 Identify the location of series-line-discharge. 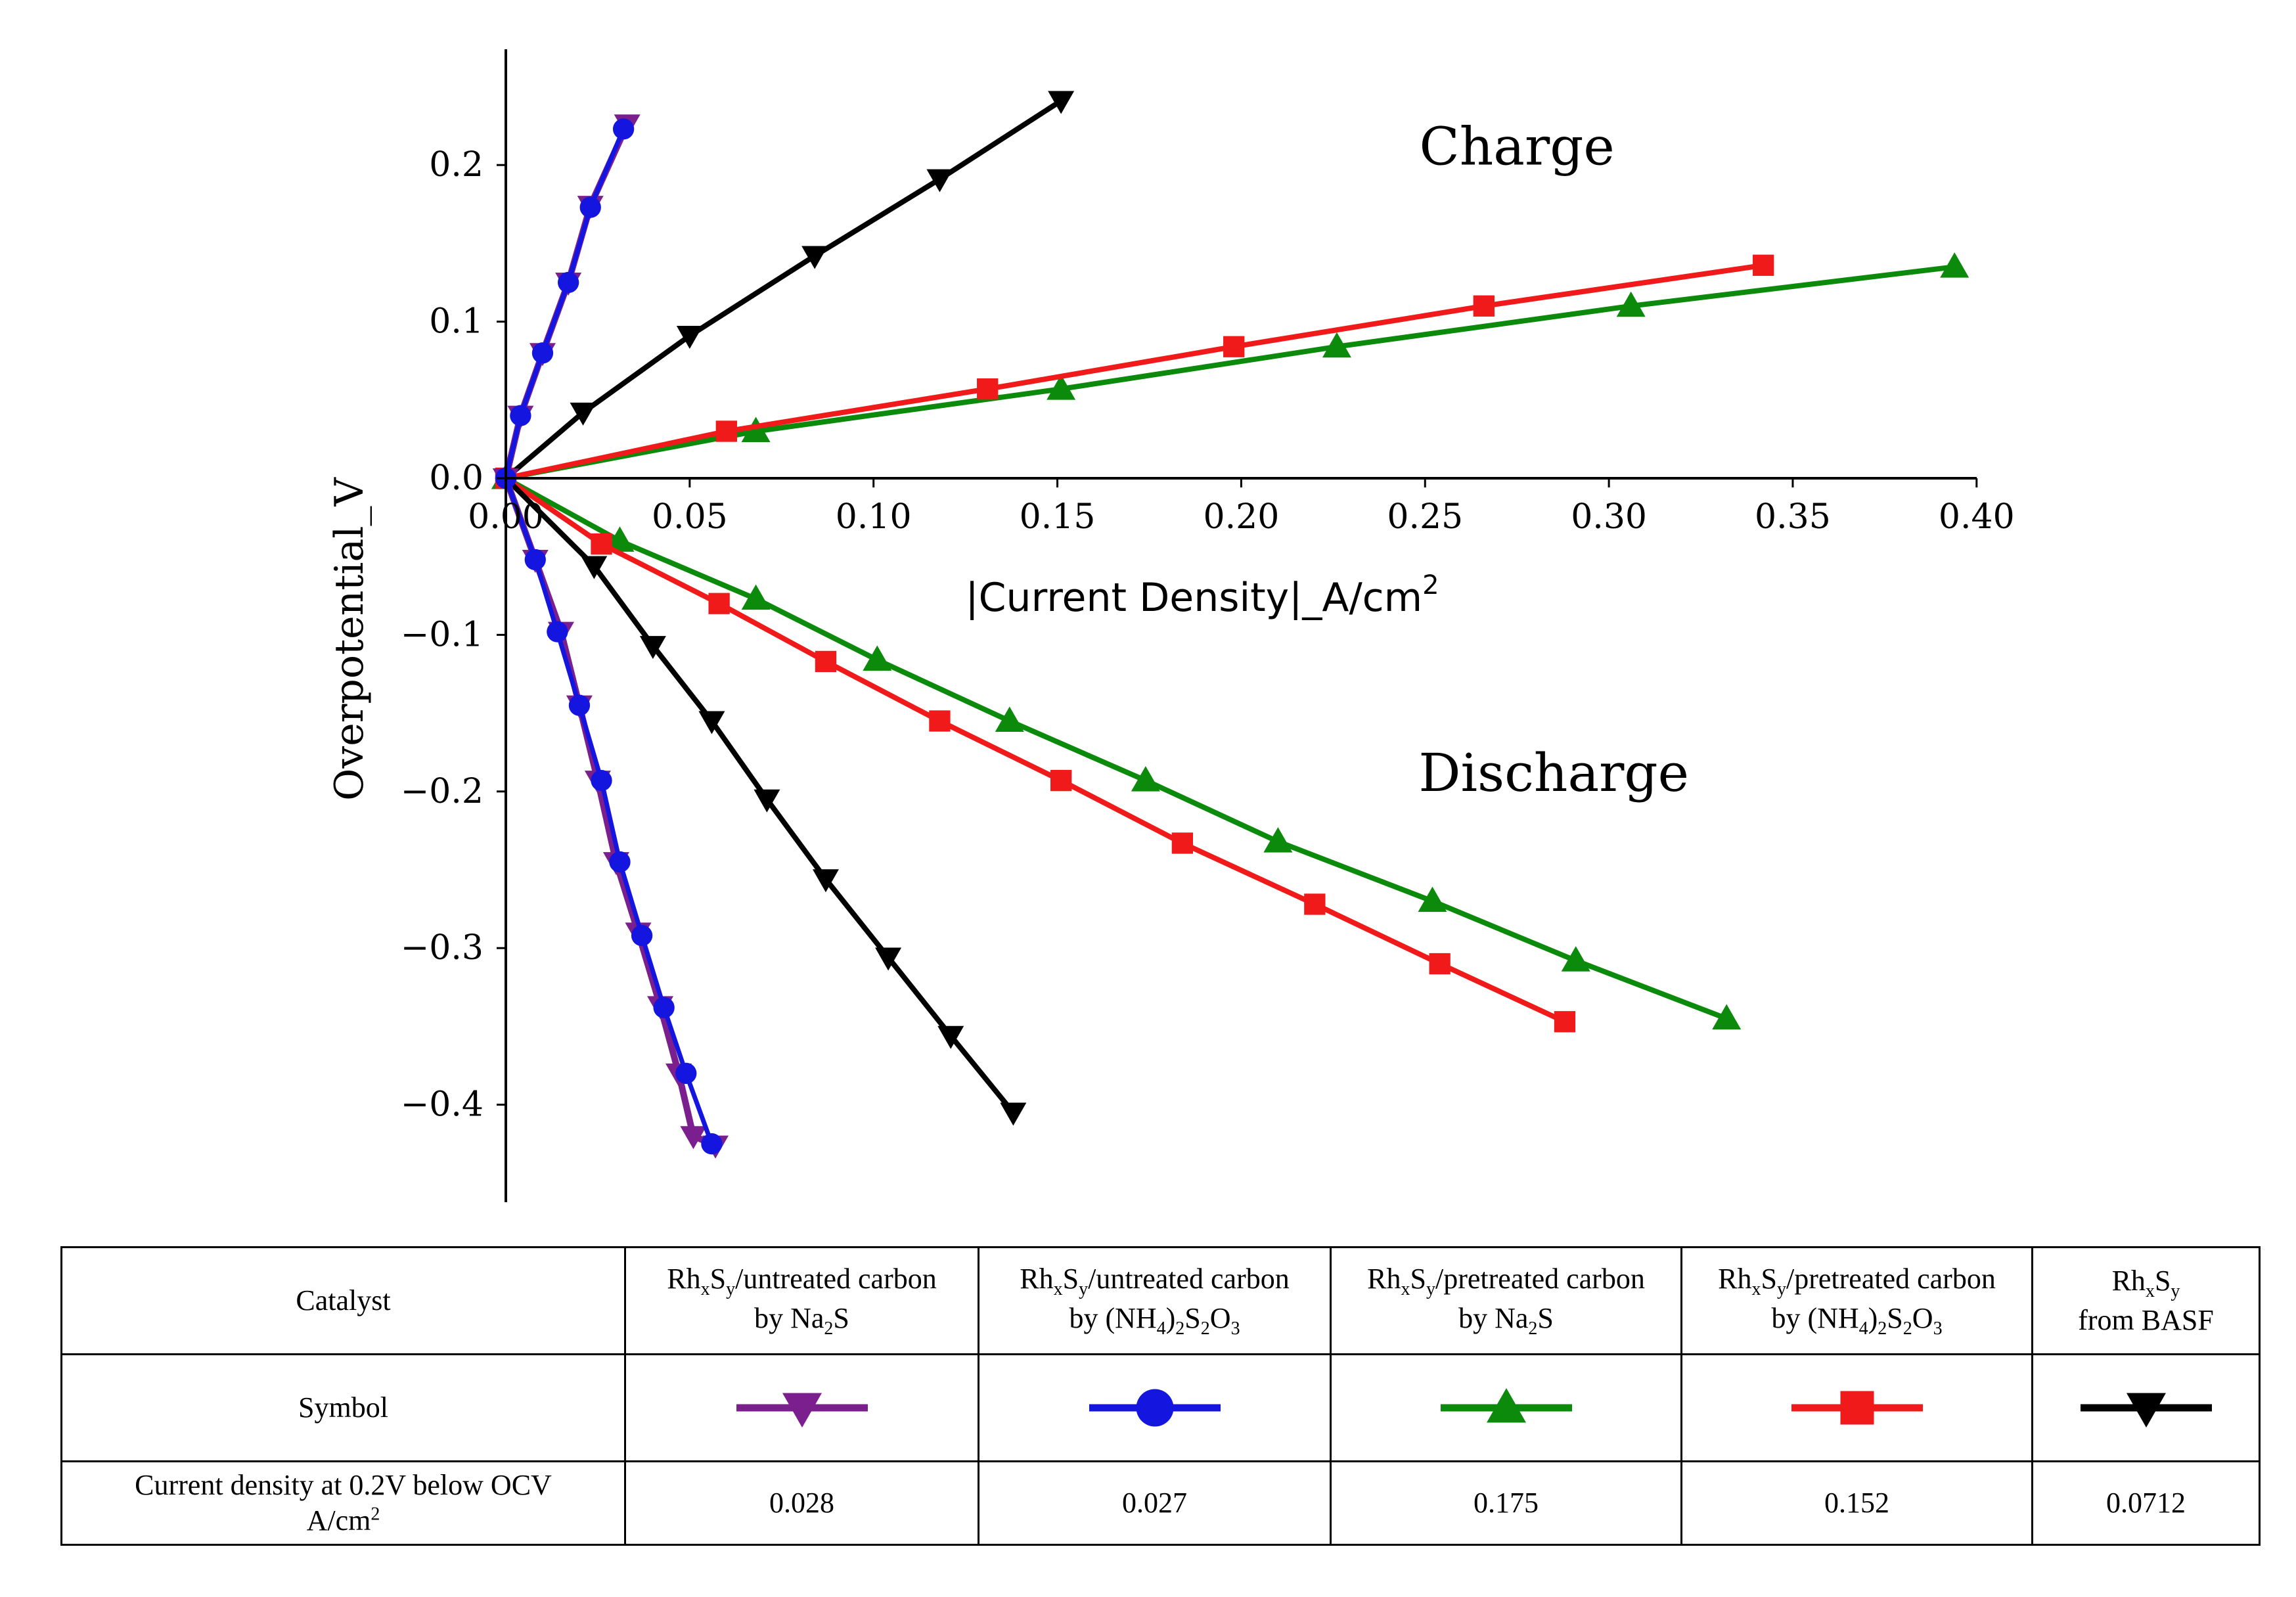
(608, 811).